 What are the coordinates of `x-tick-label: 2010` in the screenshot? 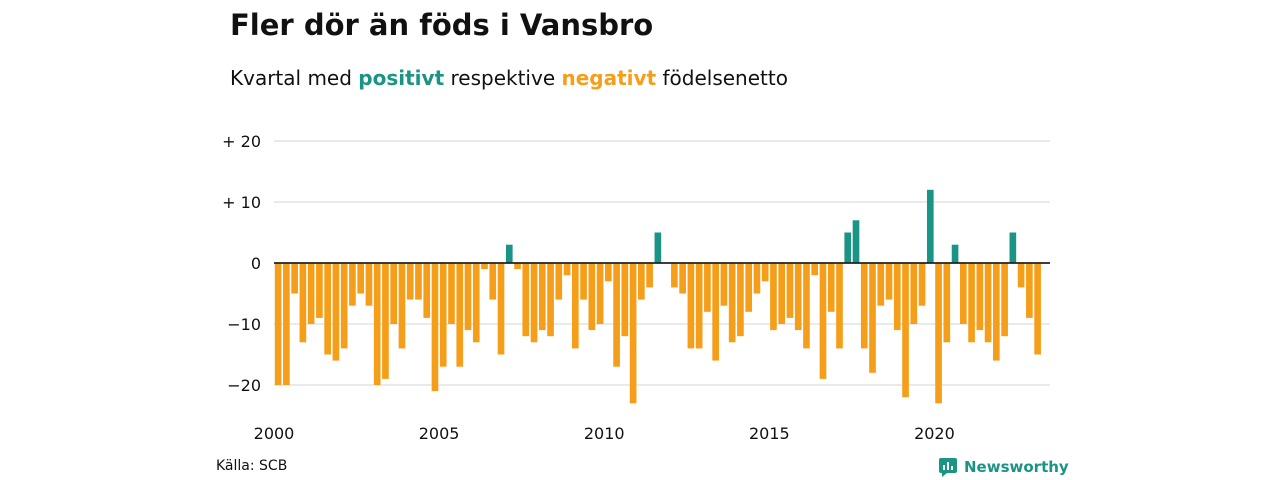 It's located at (604, 433).